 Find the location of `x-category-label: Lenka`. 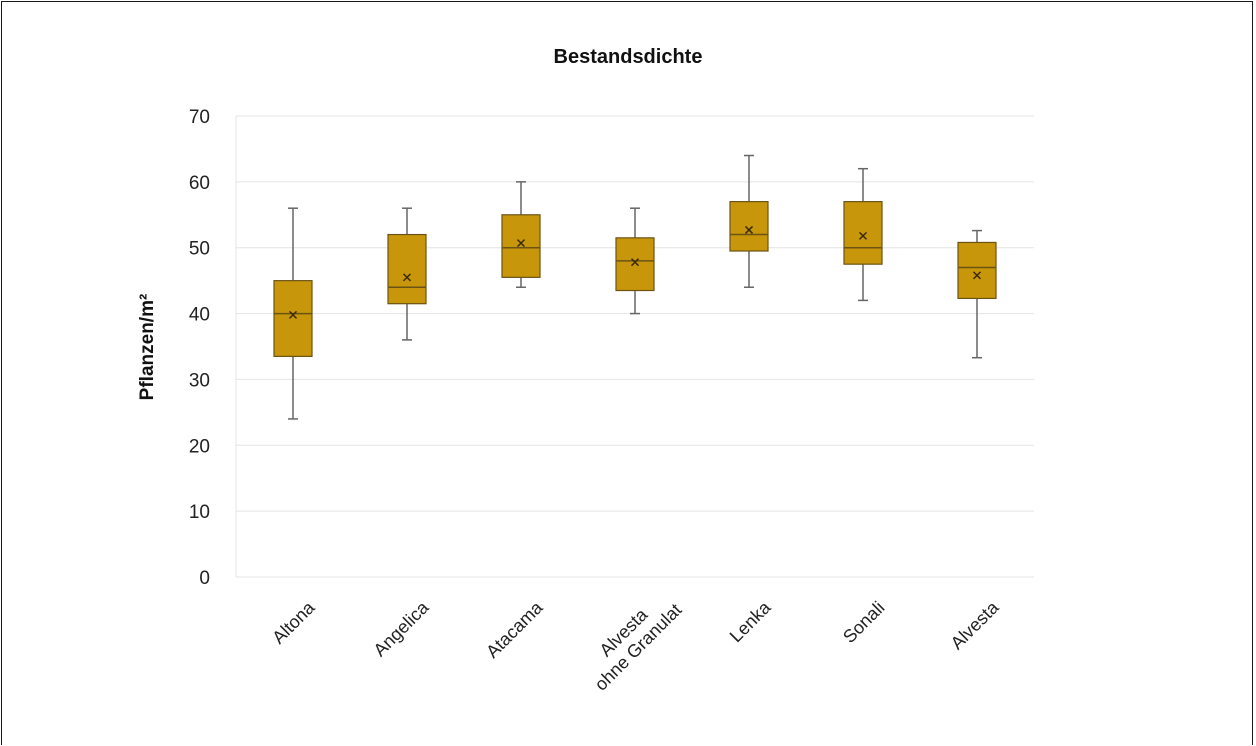

x-category-label: Lenka is located at coordinates (751, 622).